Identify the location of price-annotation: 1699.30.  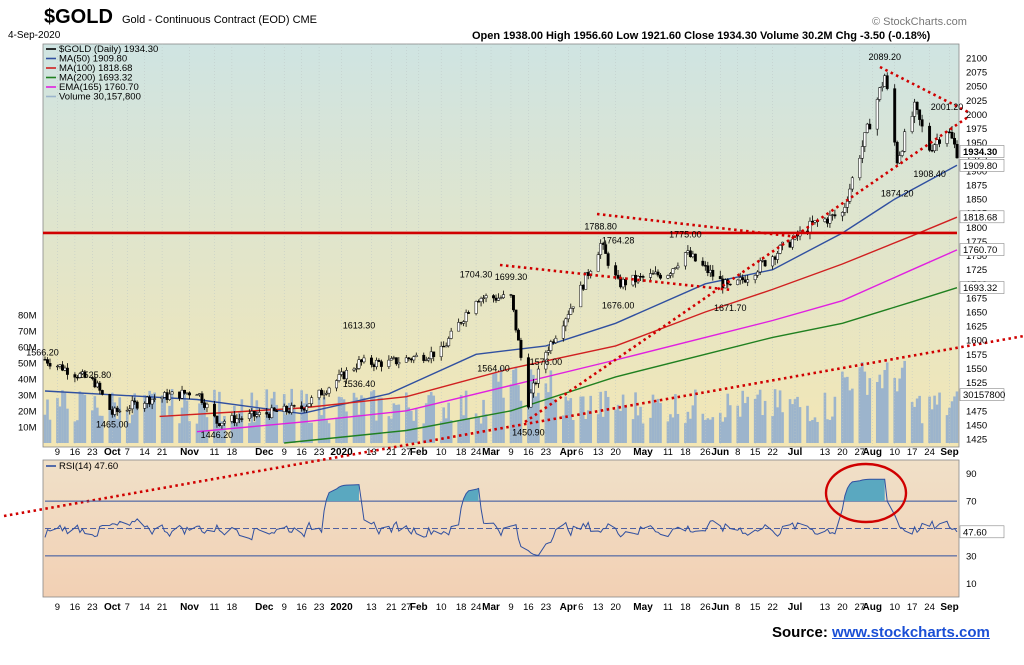
(511, 277).